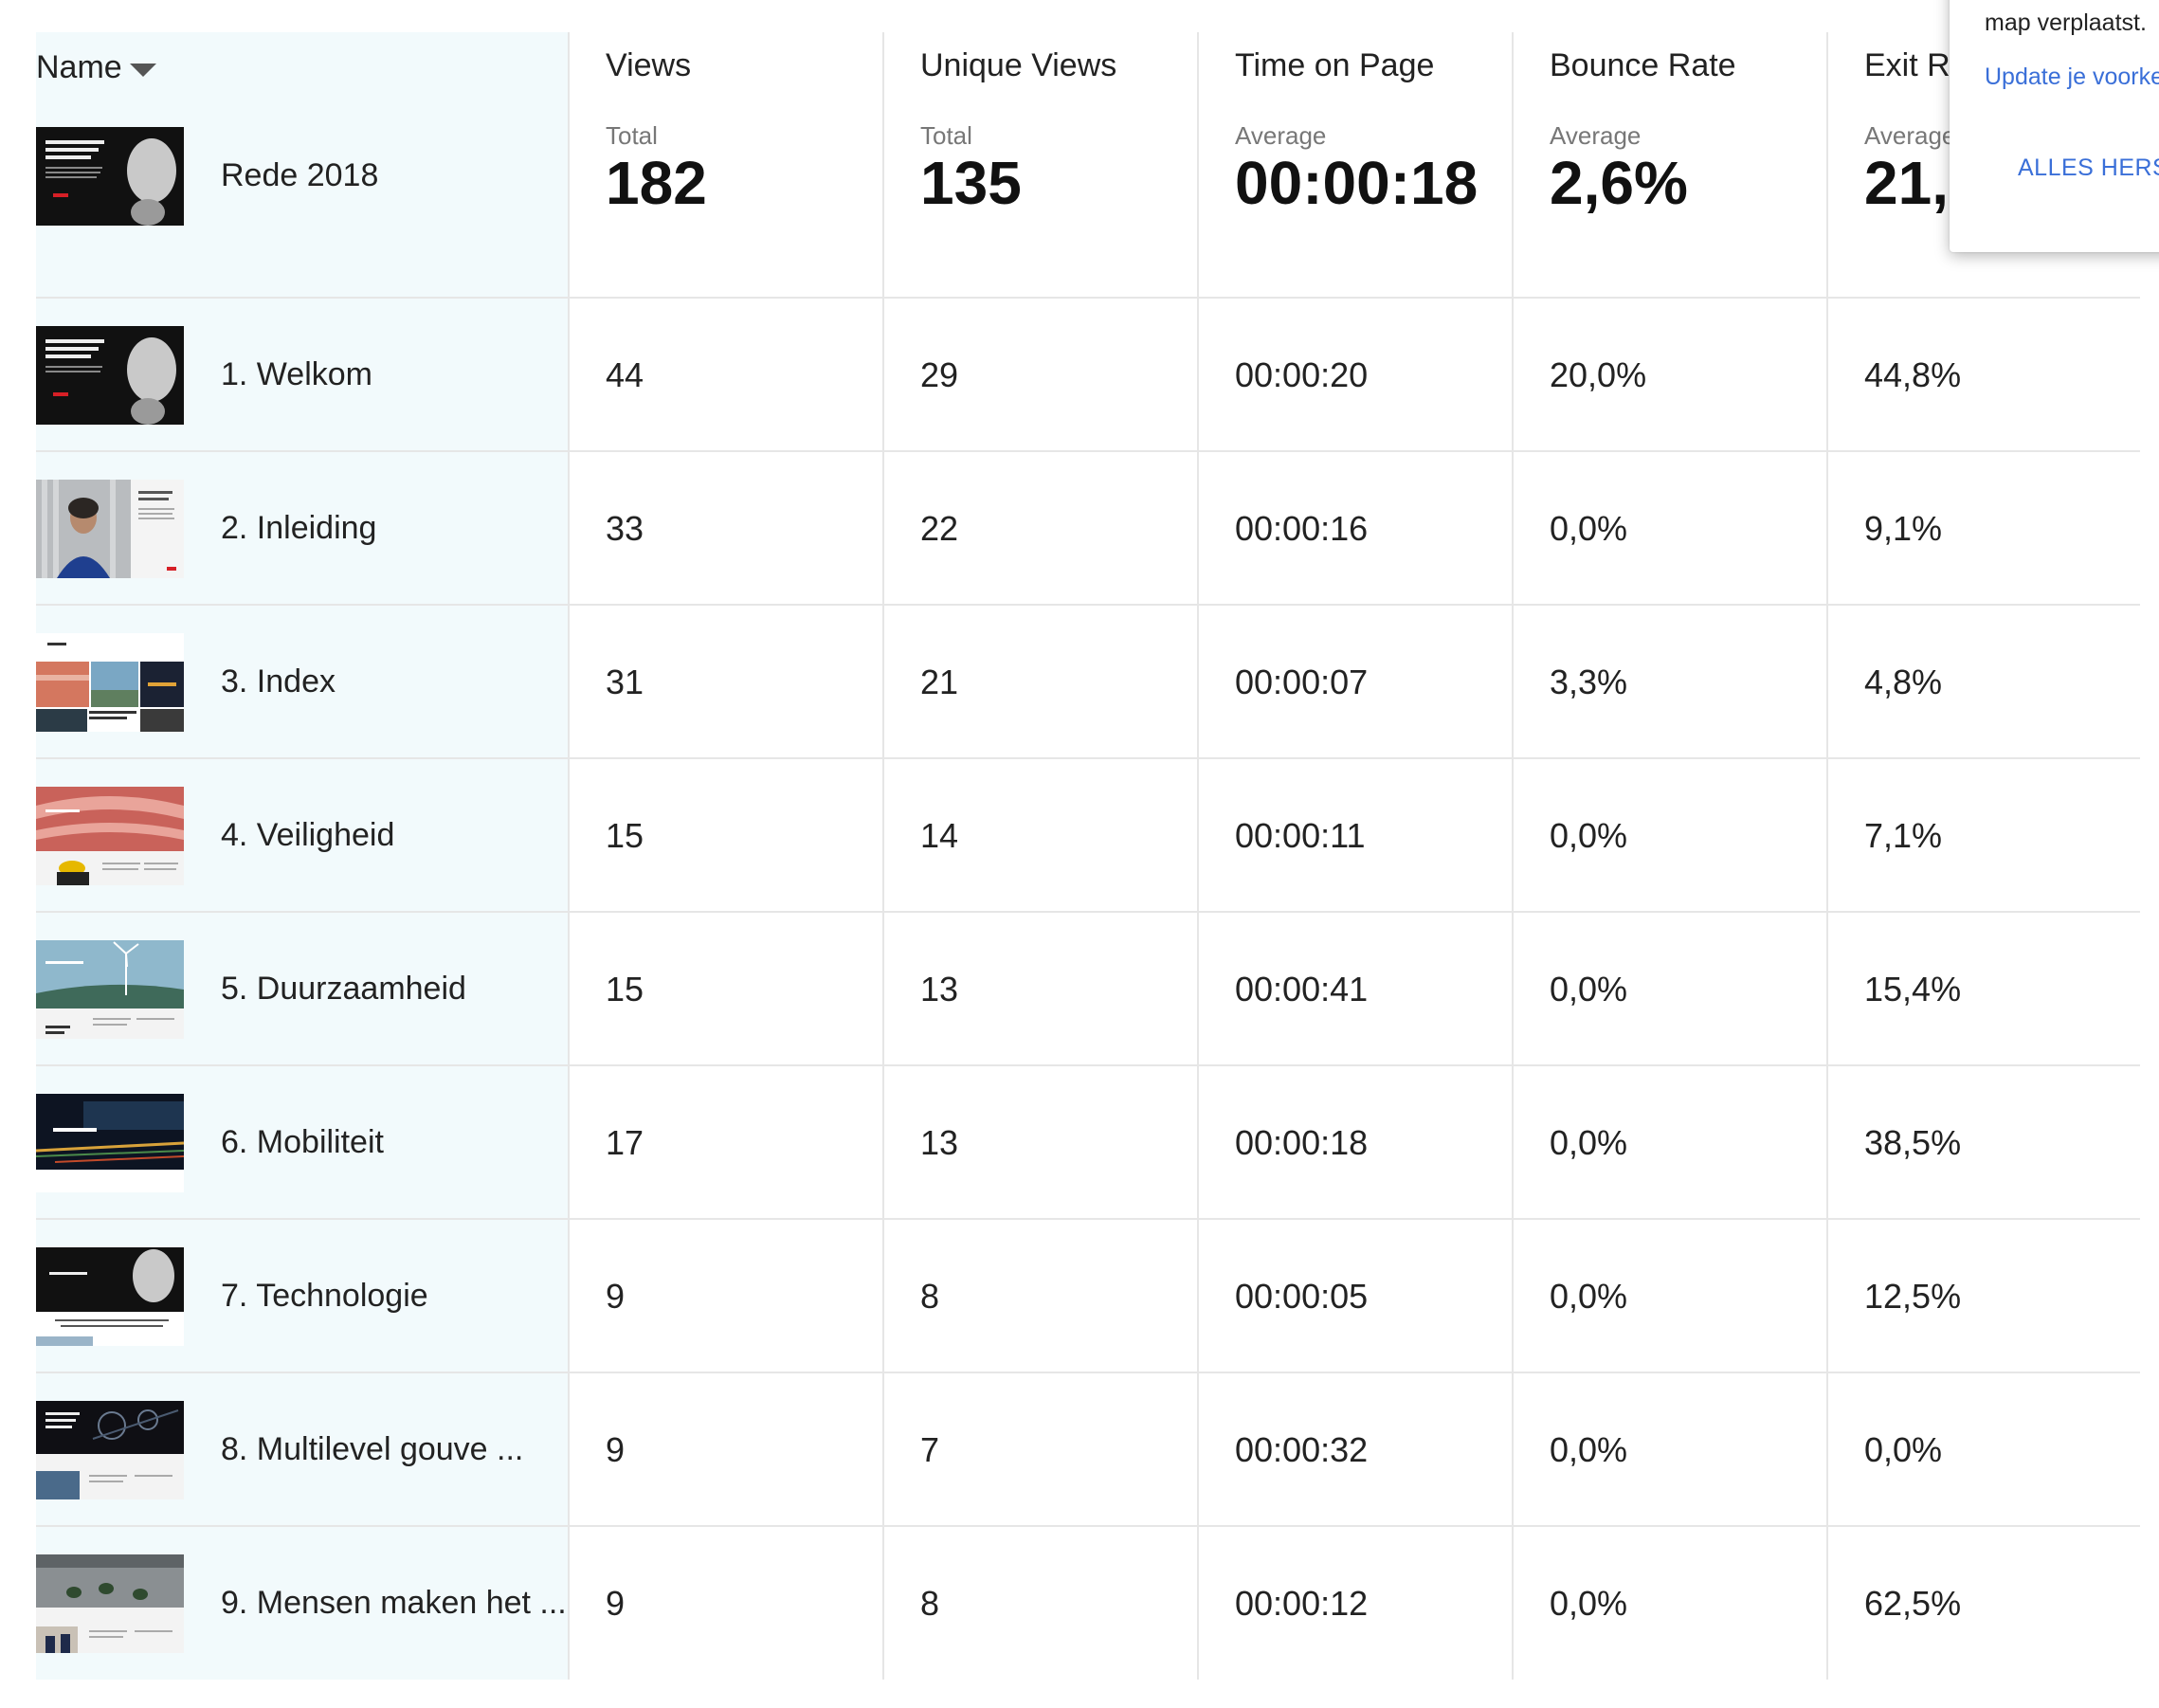 The width and height of the screenshot is (2159, 1708). Describe the element at coordinates (930, 1449) in the screenshot. I see `unique-views-cell: 7` at that location.